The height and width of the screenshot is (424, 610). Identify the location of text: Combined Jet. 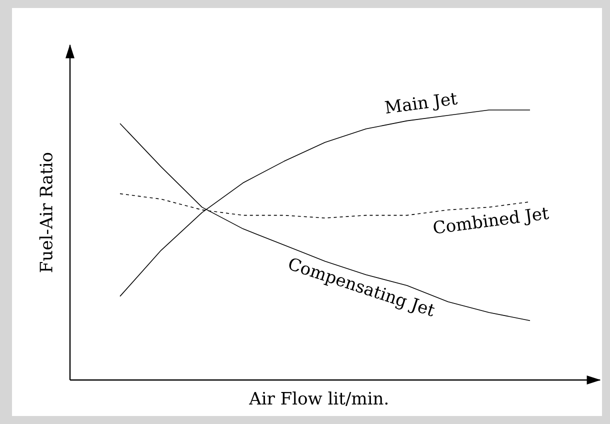
(491, 221).